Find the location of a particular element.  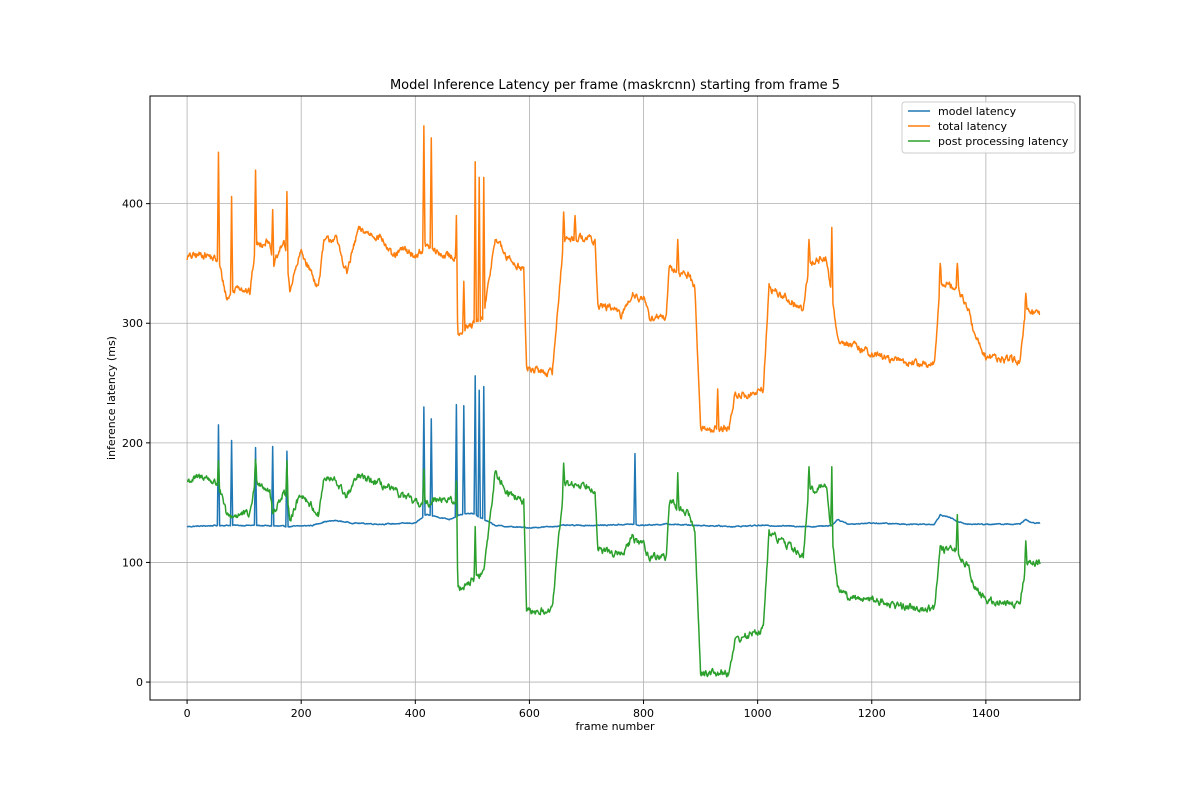

y-tick-label: 200 is located at coordinates (132, 443).